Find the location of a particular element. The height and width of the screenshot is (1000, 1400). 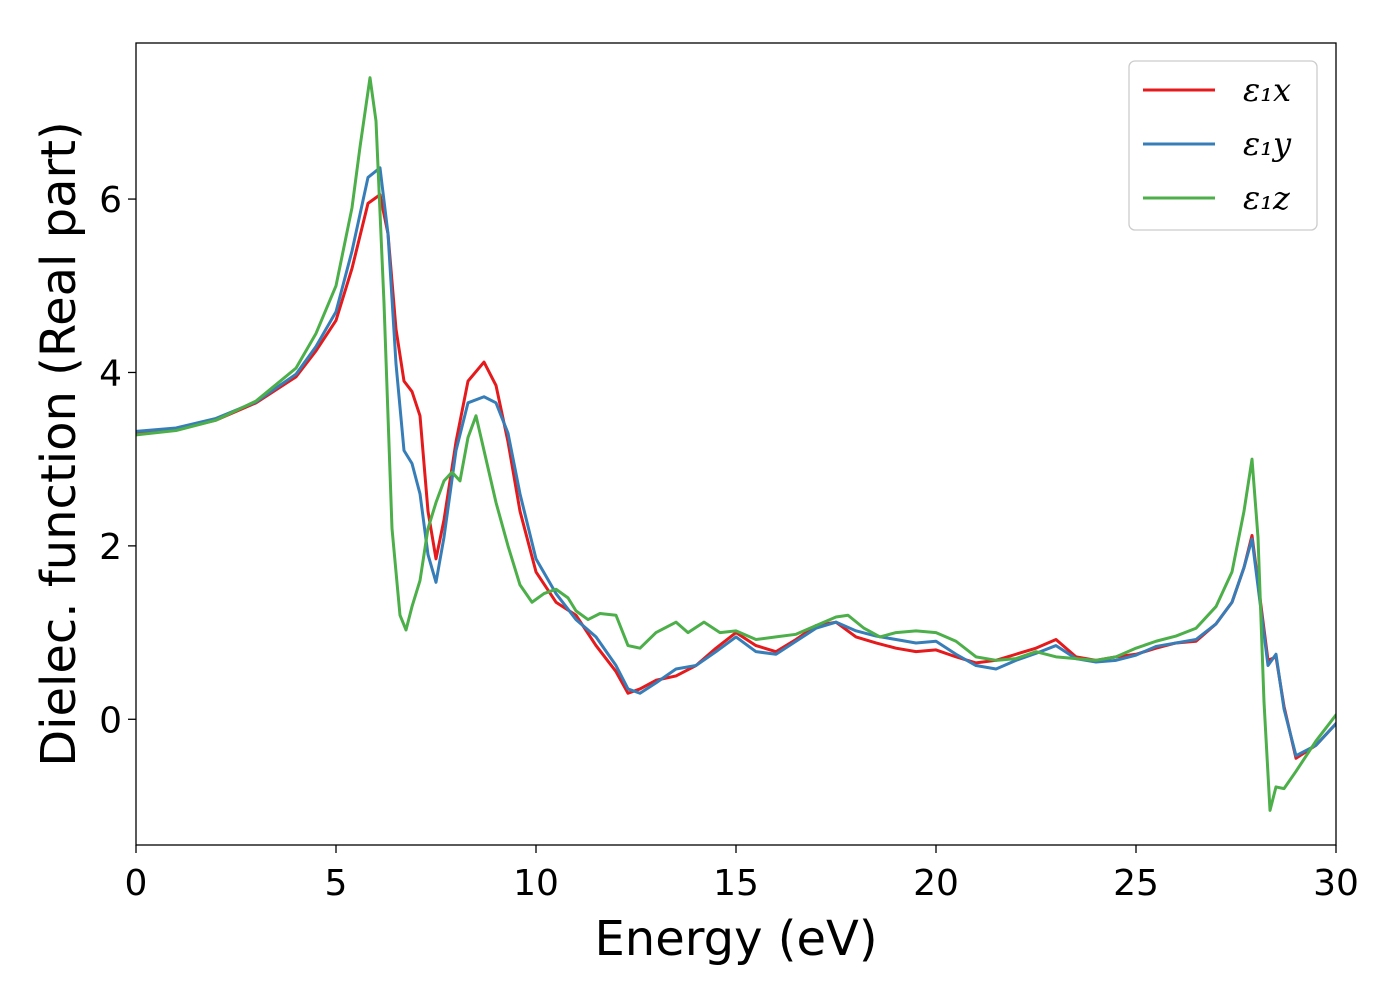

legend: ε₁x ε₁y ε₁z is located at coordinates (1223, 145).